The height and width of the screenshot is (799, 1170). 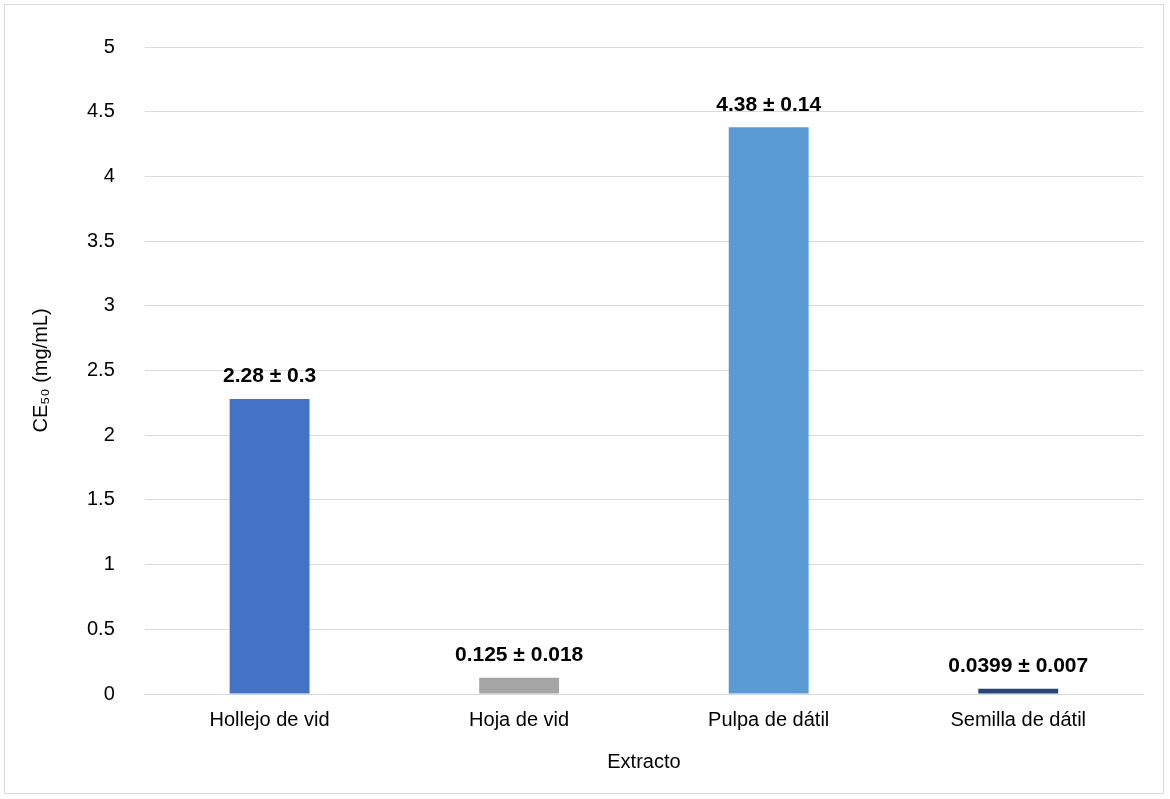 What do you see at coordinates (269, 375) in the screenshot?
I see `data-label: 2.28 ± 0.3` at bounding box center [269, 375].